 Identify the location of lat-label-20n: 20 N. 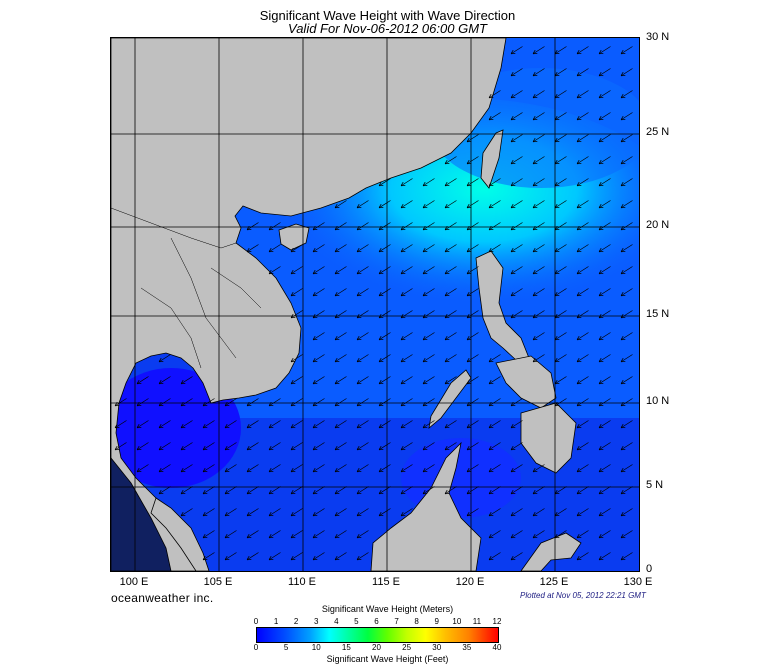
(658, 225).